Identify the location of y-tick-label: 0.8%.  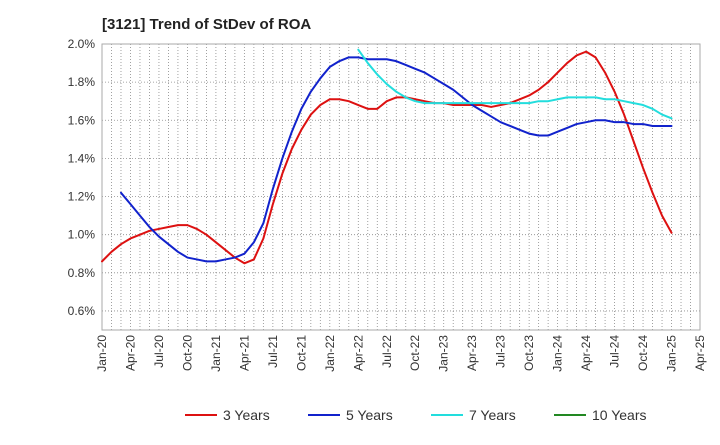
(82, 273).